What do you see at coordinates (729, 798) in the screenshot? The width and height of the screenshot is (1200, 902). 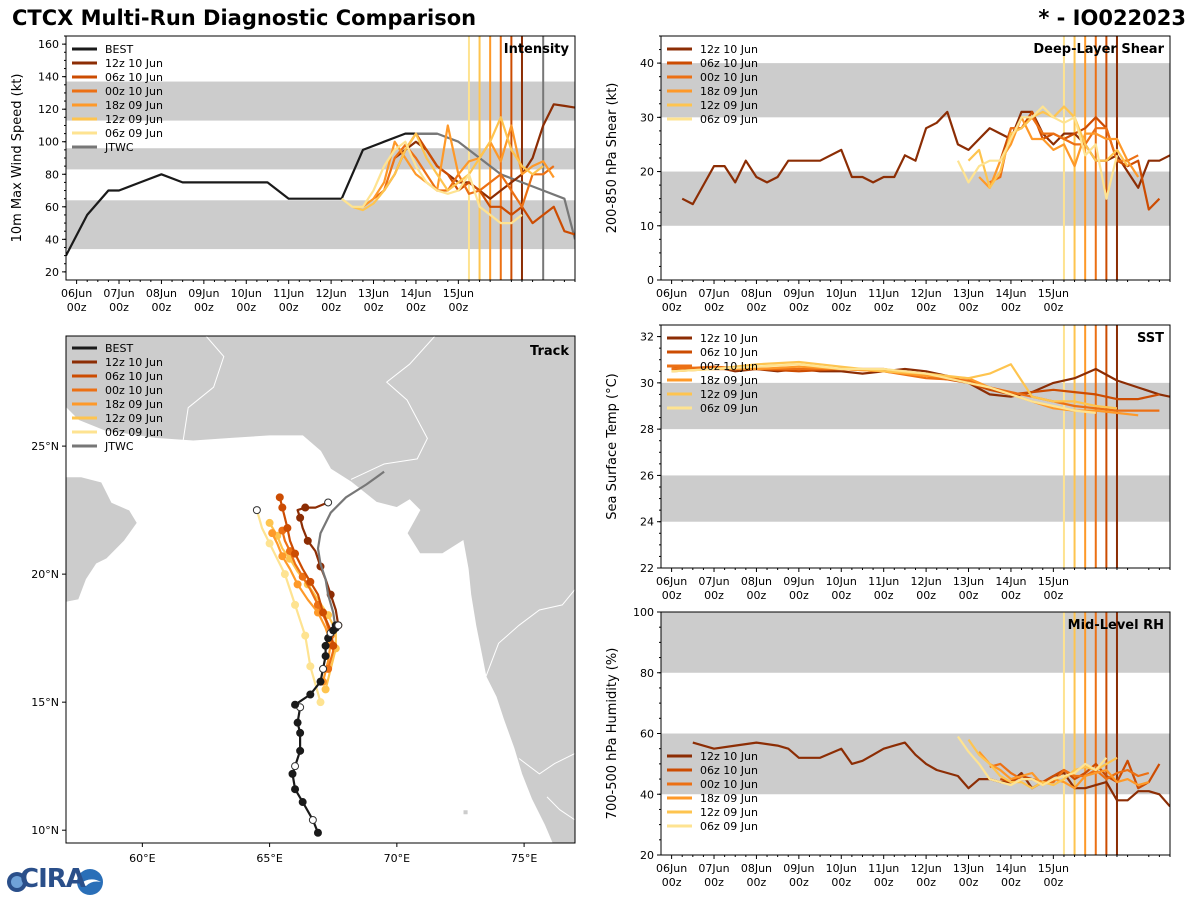 I see `rh-legend-label: 18z 09 Jun` at bounding box center [729, 798].